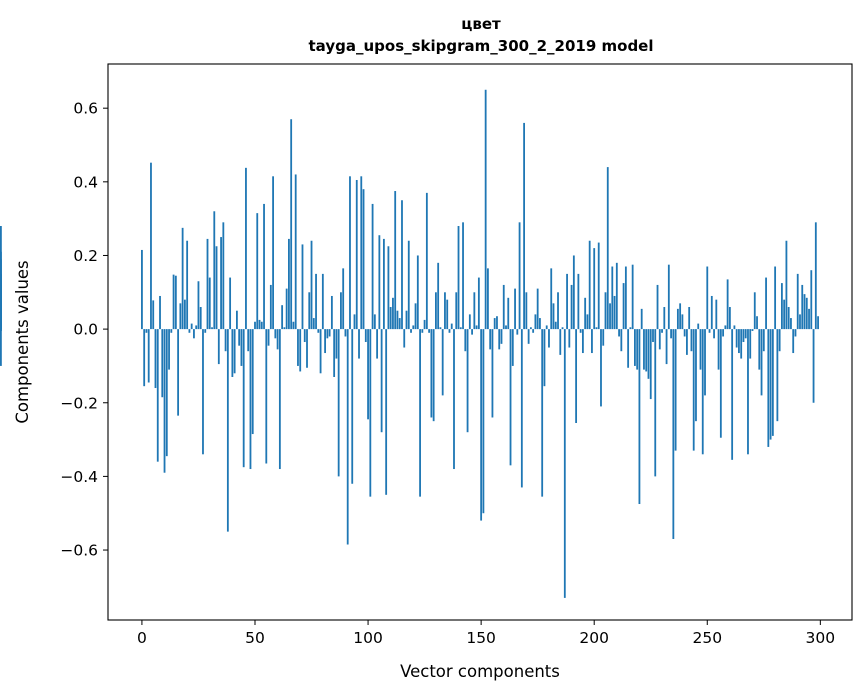 This screenshot has width=867, height=696. Describe the element at coordinates (85, 182) in the screenshot. I see `y-tick-label: 0.4` at that location.